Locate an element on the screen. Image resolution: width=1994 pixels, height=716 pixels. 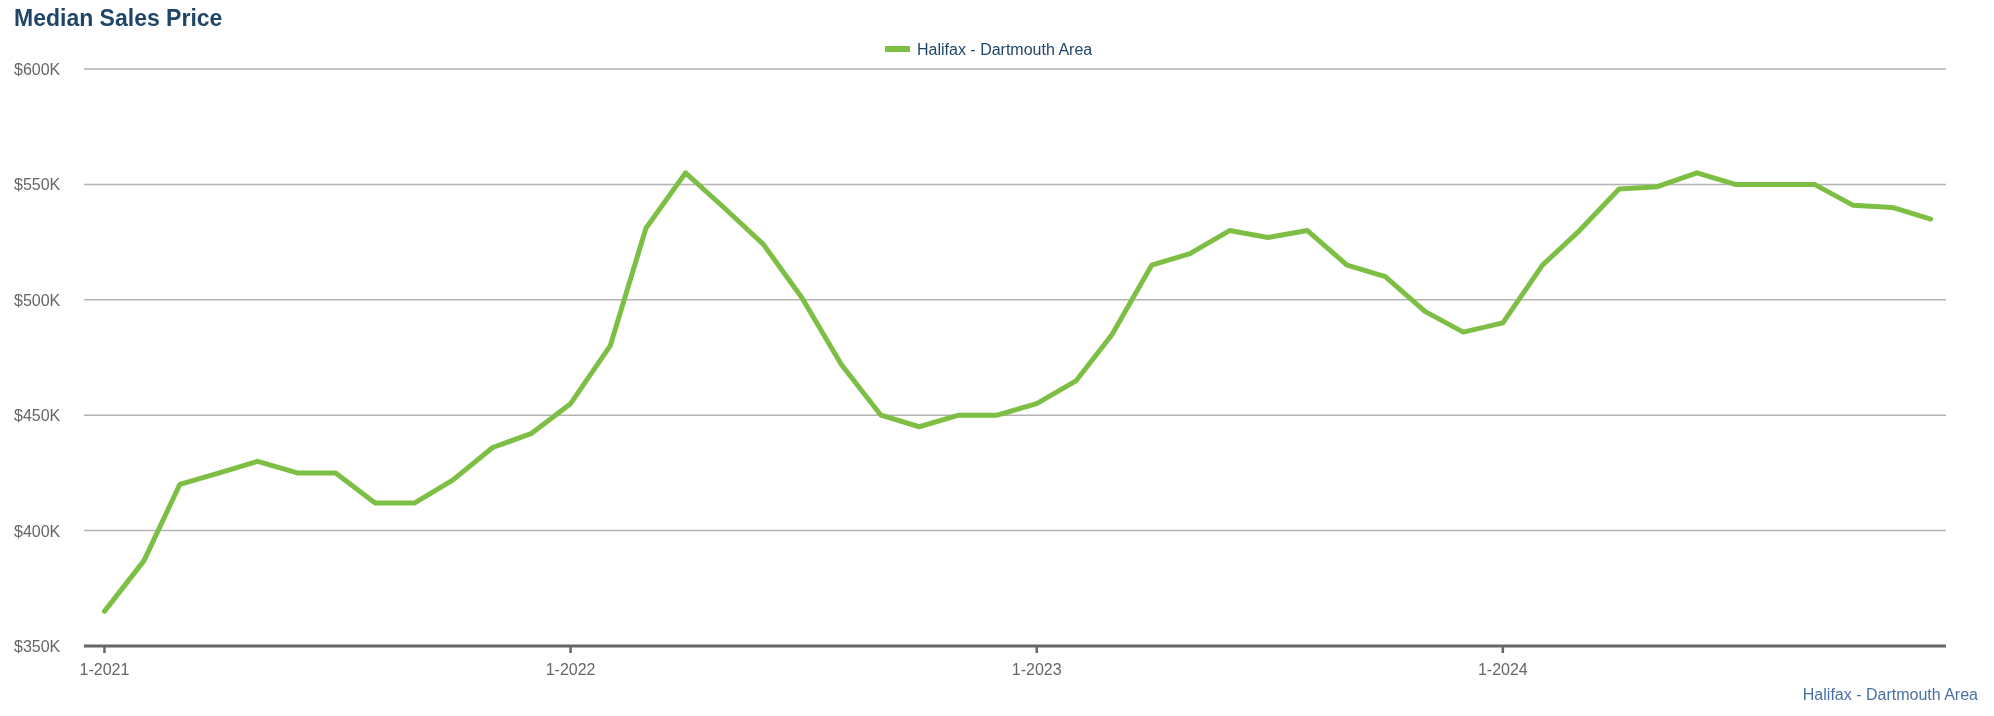
y-tick-label: $550K is located at coordinates (37, 185).